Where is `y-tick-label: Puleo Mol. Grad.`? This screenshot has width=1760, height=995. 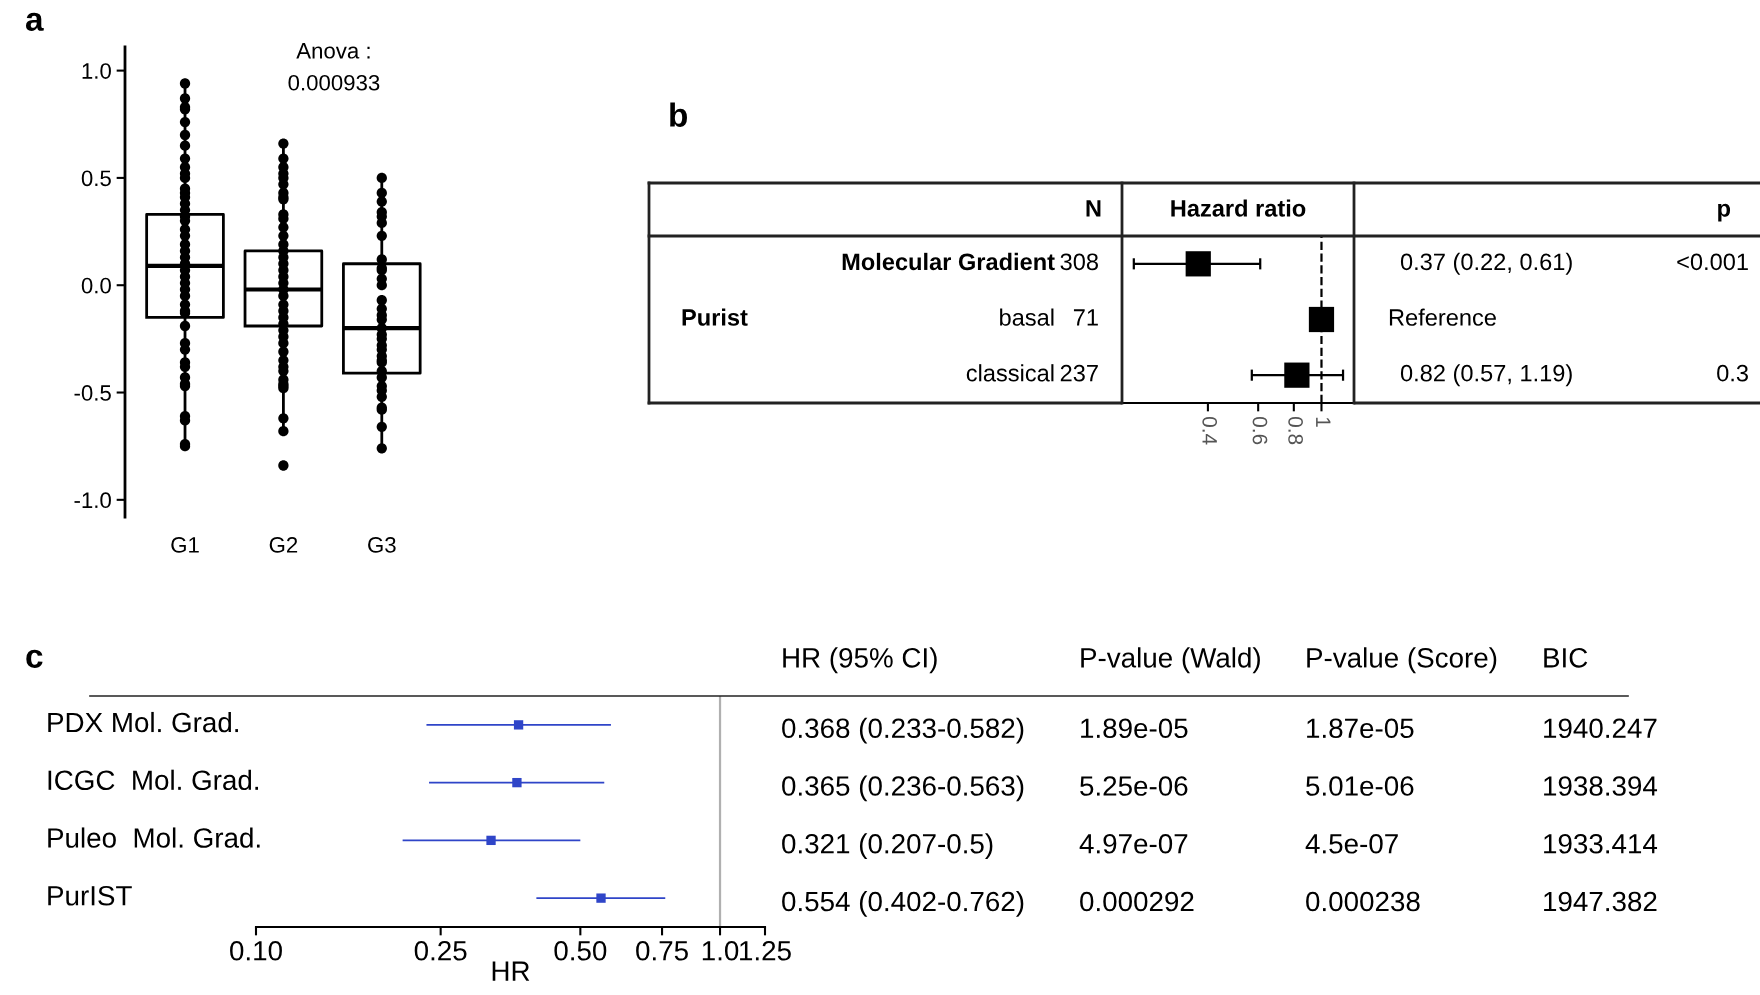 y-tick-label: Puleo Mol. Grad. is located at coordinates (154, 837).